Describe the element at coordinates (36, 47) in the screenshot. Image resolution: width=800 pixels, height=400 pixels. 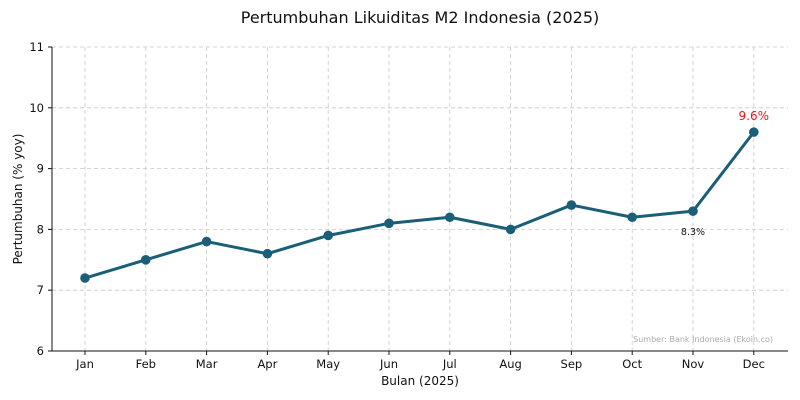
I see `y-tick-label: 11` at that location.